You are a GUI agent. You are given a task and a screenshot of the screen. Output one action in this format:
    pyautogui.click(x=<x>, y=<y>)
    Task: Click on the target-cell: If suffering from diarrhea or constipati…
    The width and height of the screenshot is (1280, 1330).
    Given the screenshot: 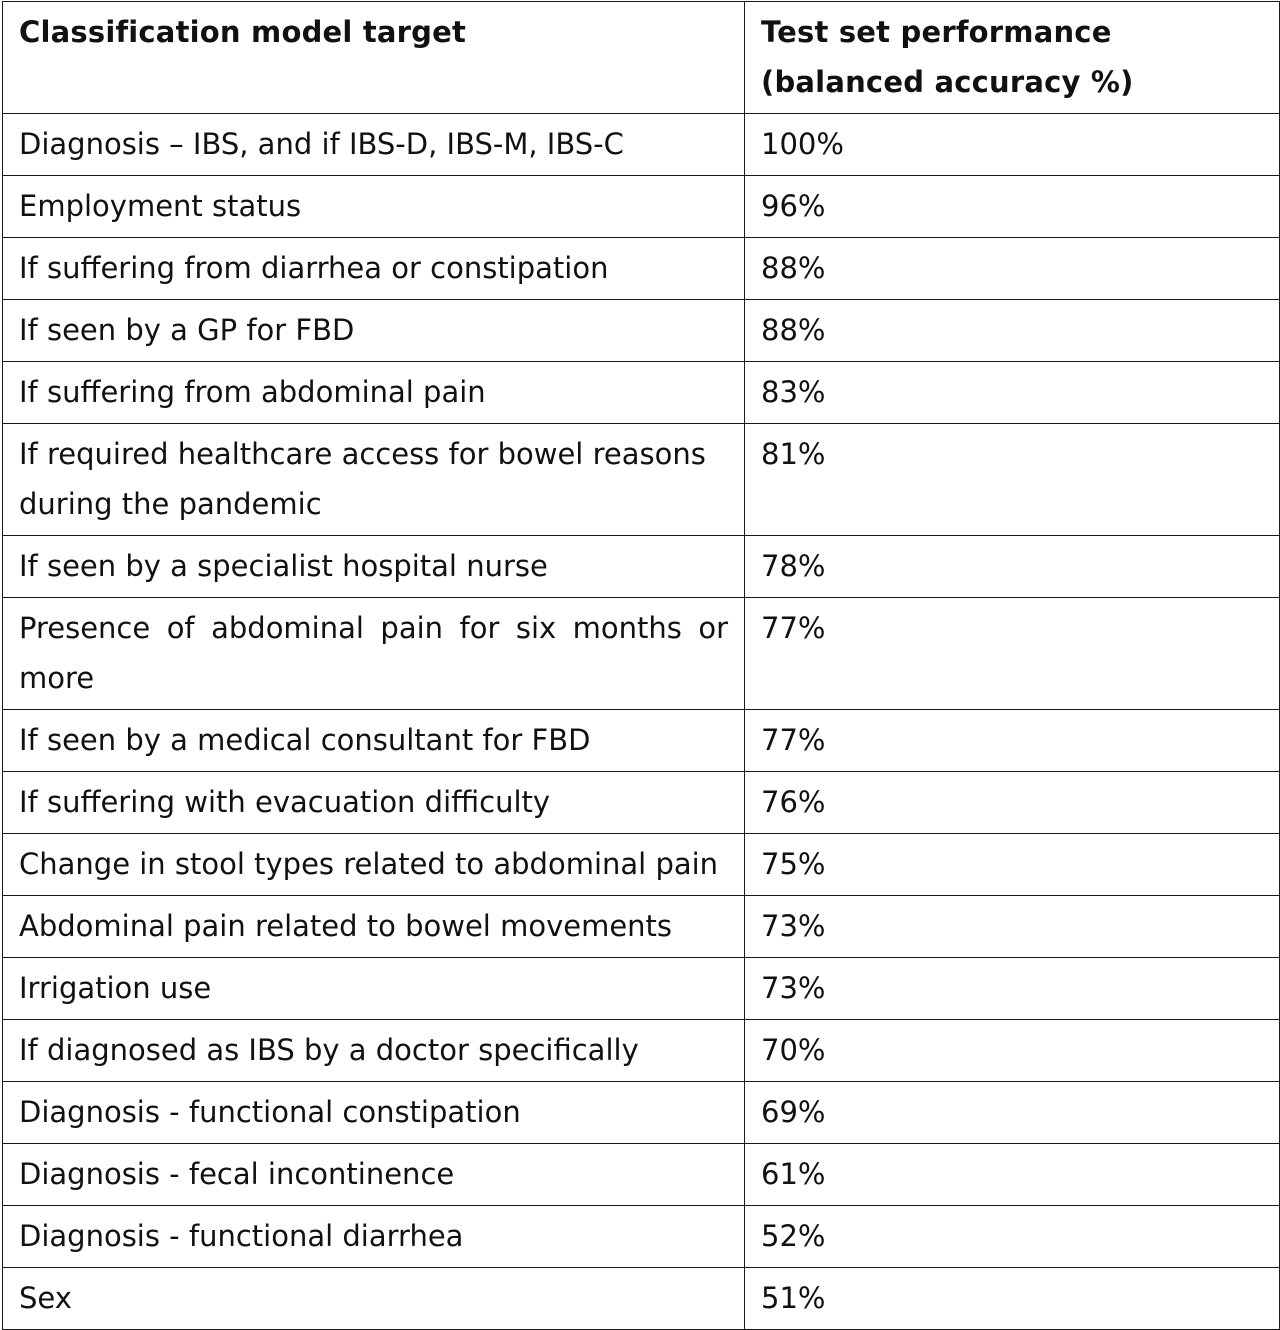 What is the action you would take?
    pyautogui.click(x=373, y=268)
    